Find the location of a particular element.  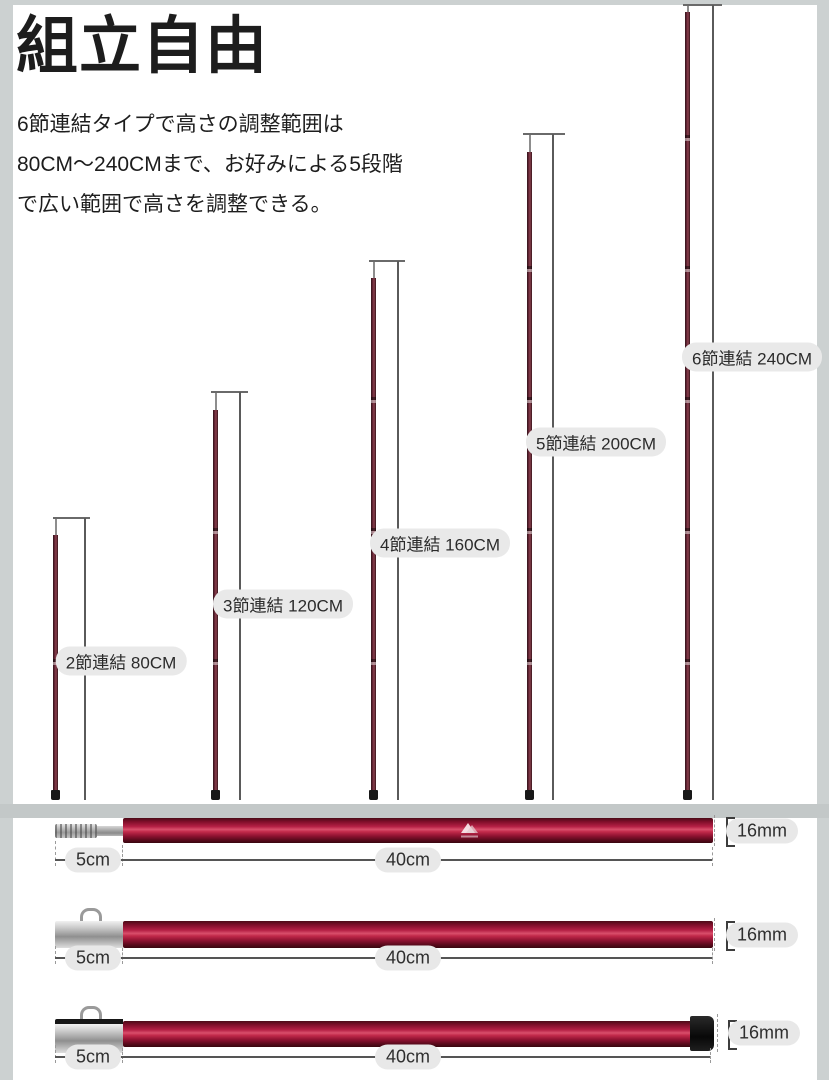

page-title: 組立自由 is located at coordinates (142, 46).